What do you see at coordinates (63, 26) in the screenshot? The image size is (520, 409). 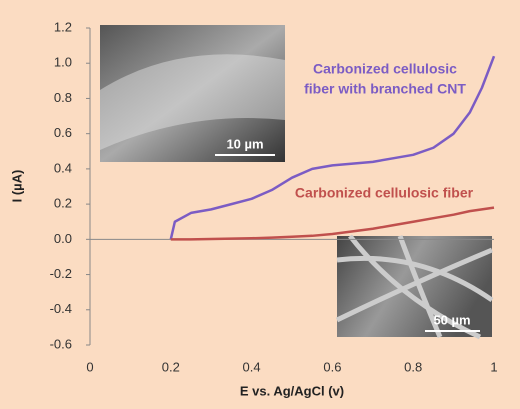 I see `y-tick-label: 1.2` at bounding box center [63, 26].